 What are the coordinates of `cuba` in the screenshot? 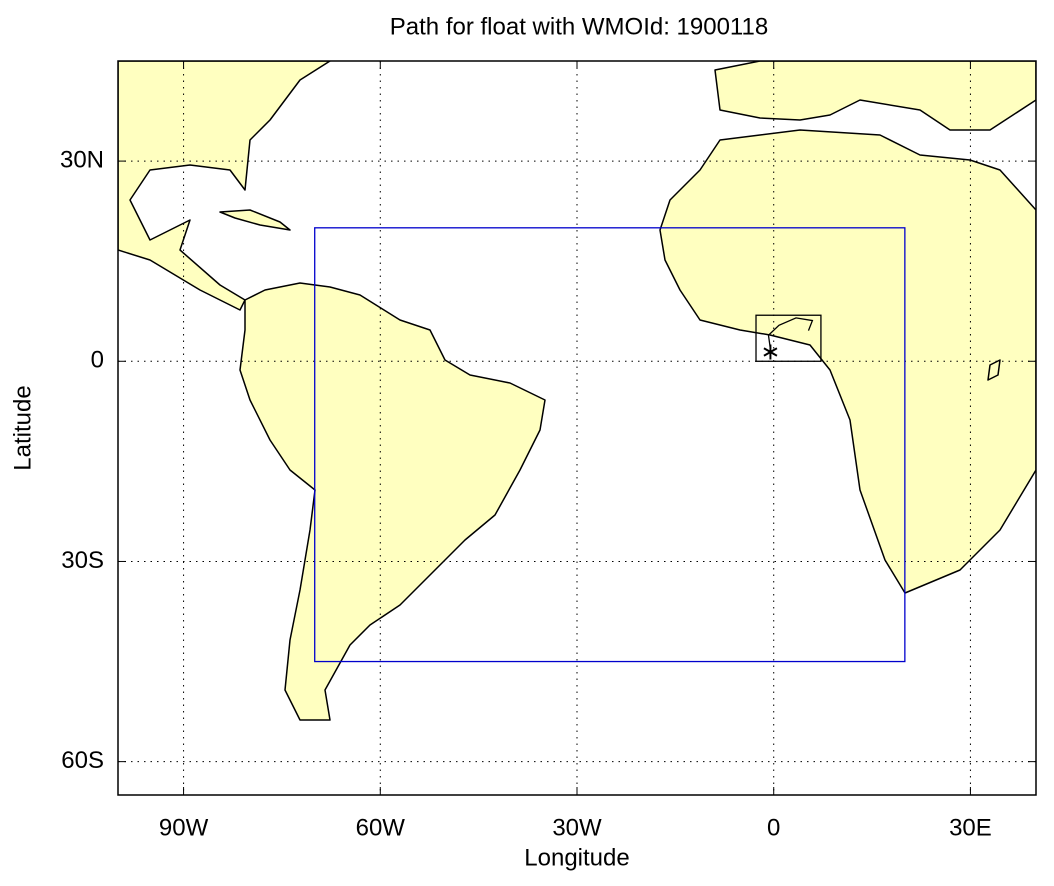 It's located at (255, 220).